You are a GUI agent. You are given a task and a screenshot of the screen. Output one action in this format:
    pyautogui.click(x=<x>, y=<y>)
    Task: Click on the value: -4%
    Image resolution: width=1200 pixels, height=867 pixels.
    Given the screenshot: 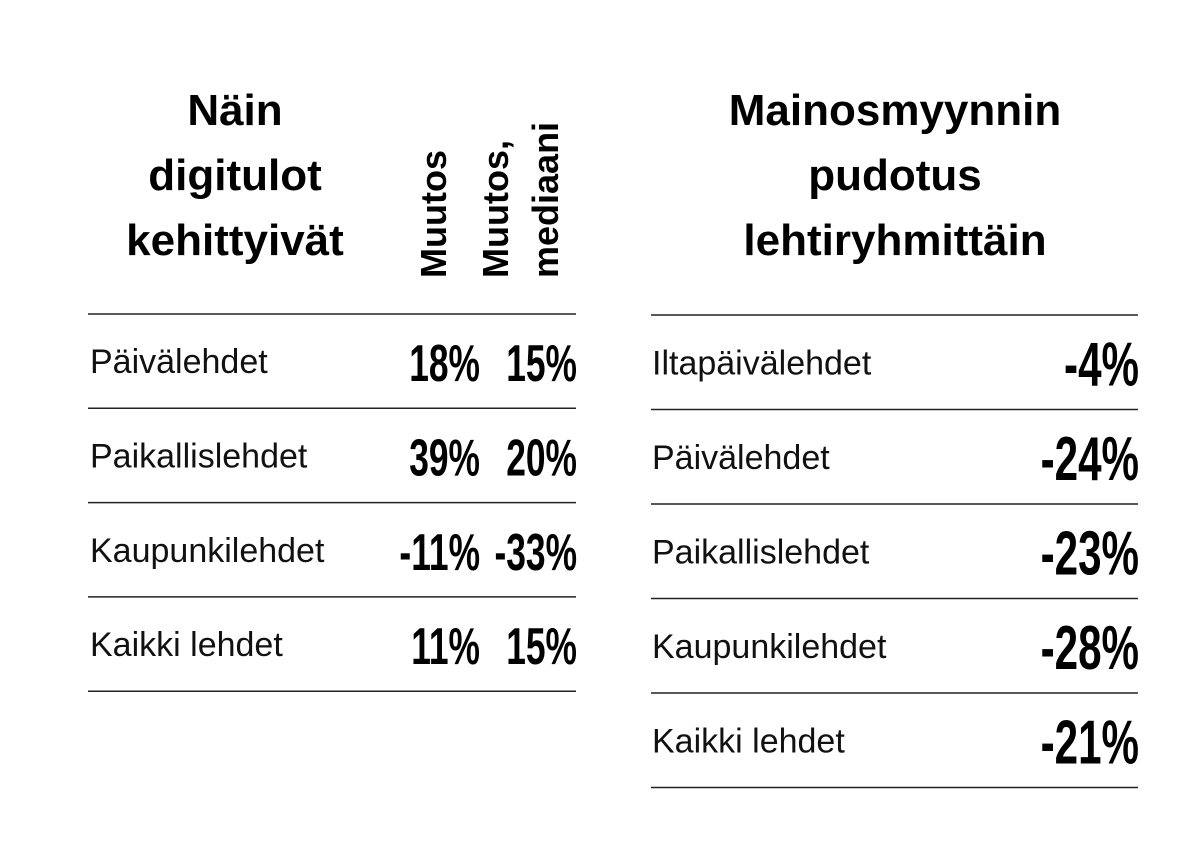 What is the action you would take?
    pyautogui.click(x=1101, y=364)
    